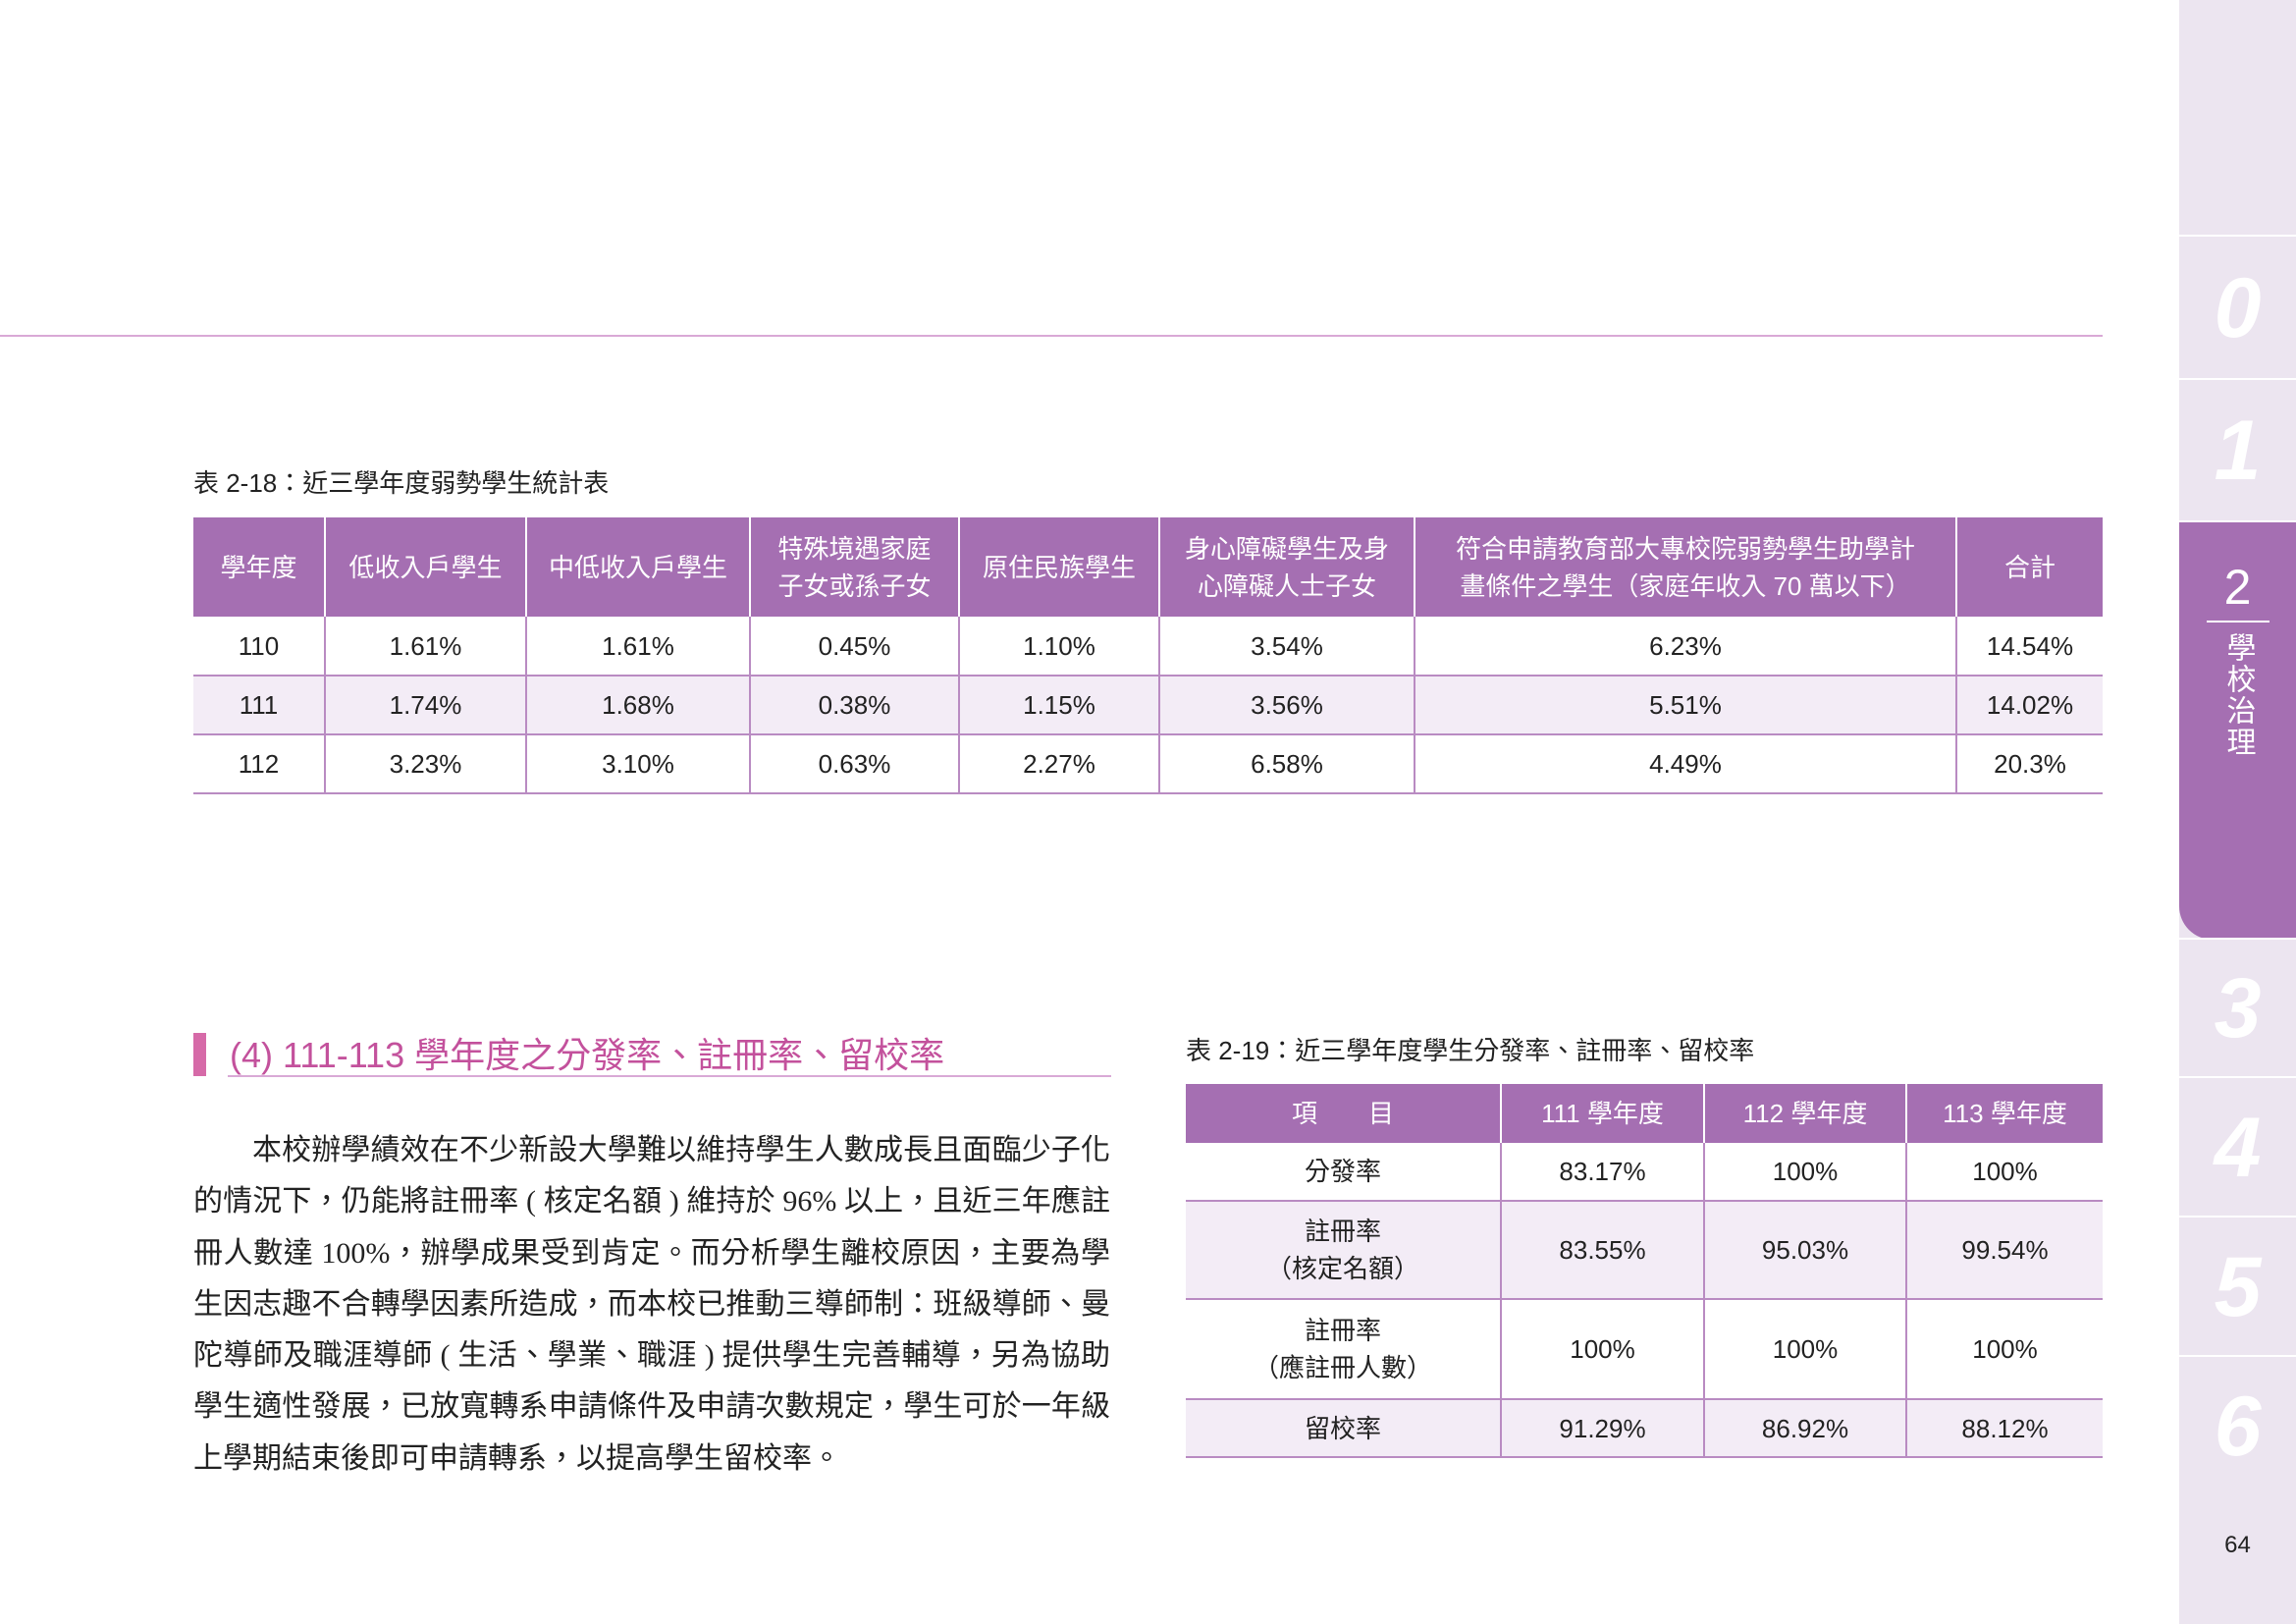 This screenshot has width=2296, height=1624. Describe the element at coordinates (2029, 647) in the screenshot. I see `cell: 14.54%` at that location.